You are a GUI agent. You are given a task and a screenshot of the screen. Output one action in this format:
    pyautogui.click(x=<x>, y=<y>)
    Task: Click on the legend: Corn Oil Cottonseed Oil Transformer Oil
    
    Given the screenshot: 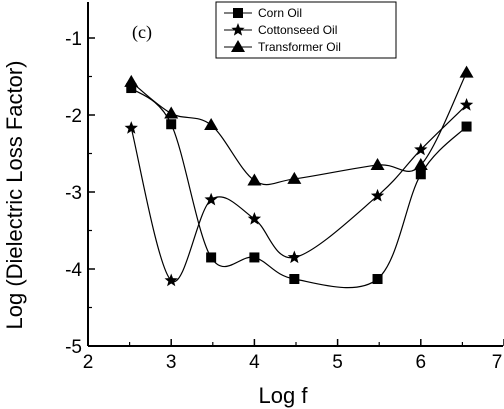 What is the action you would take?
    pyautogui.click(x=306, y=30)
    